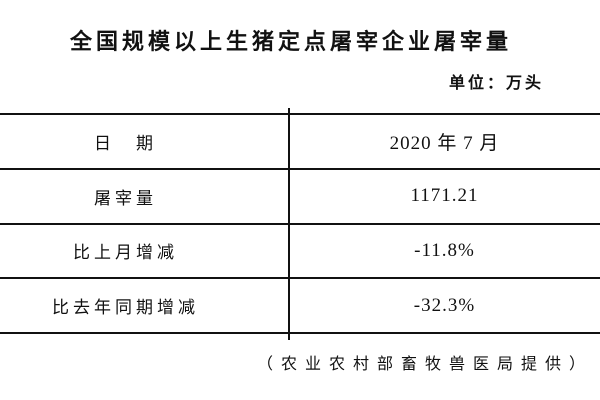  I want to click on row-label-yoy-change: 比去年同期增减, so click(125, 308).